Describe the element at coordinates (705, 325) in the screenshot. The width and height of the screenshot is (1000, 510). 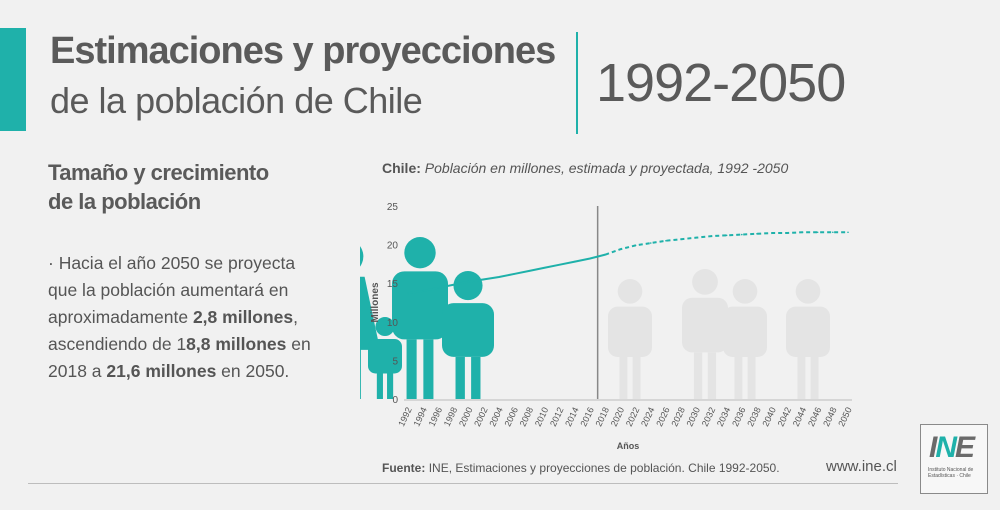
I see `person-figure-2-body` at that location.